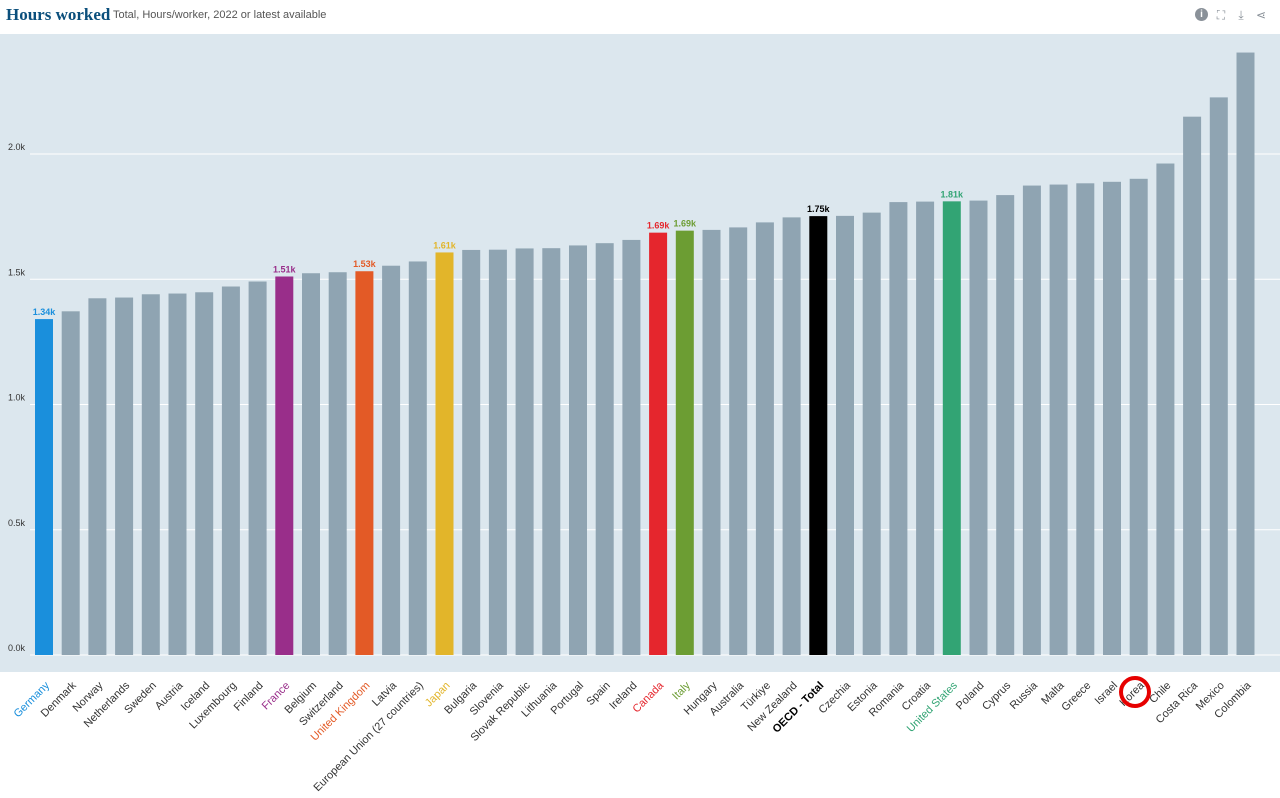 This screenshot has width=1280, height=798. Describe the element at coordinates (648, 697) in the screenshot. I see `x-tick-label: Canada` at that location.